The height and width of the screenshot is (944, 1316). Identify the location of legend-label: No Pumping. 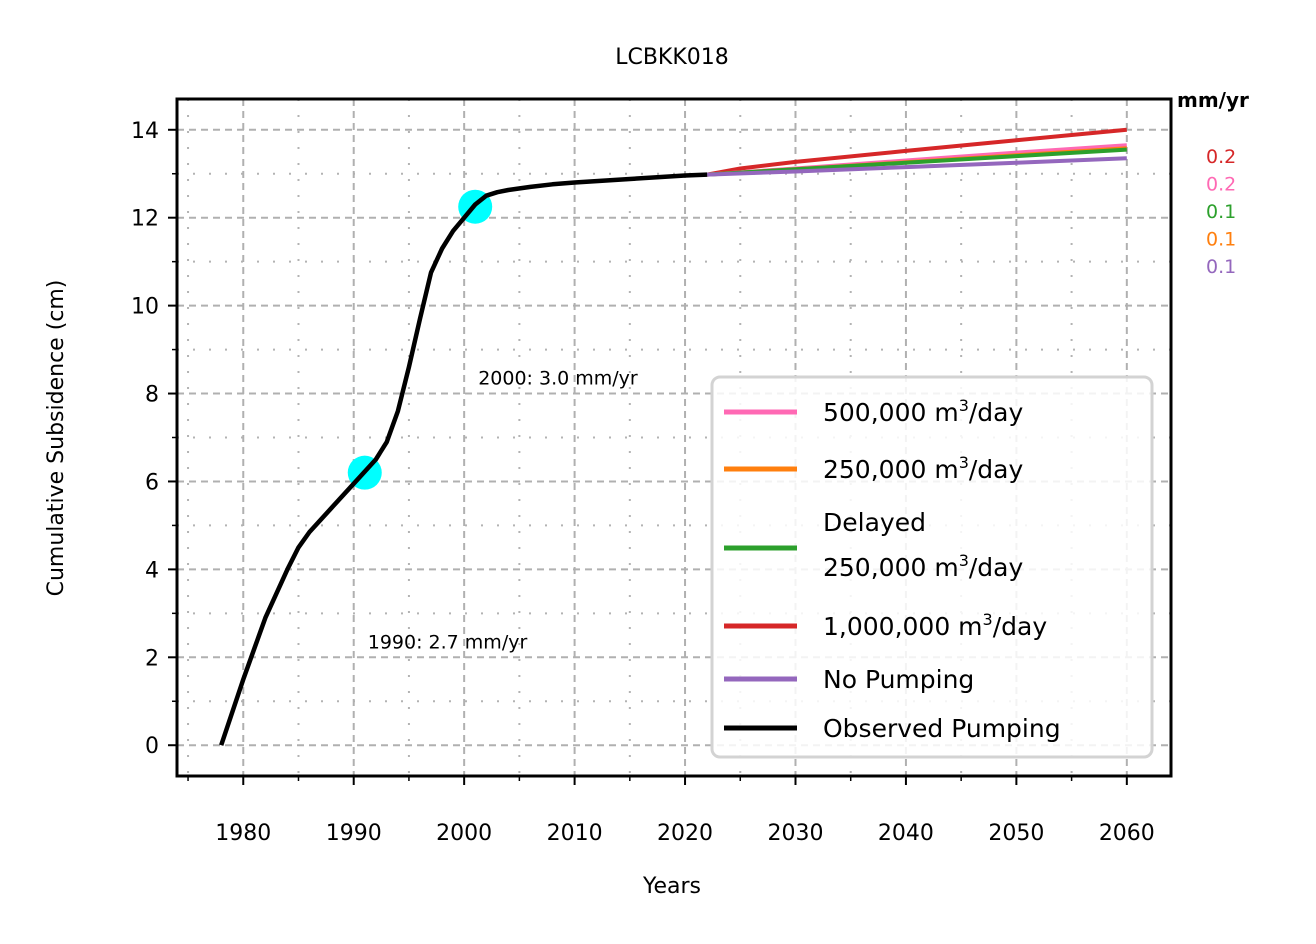
(898, 679).